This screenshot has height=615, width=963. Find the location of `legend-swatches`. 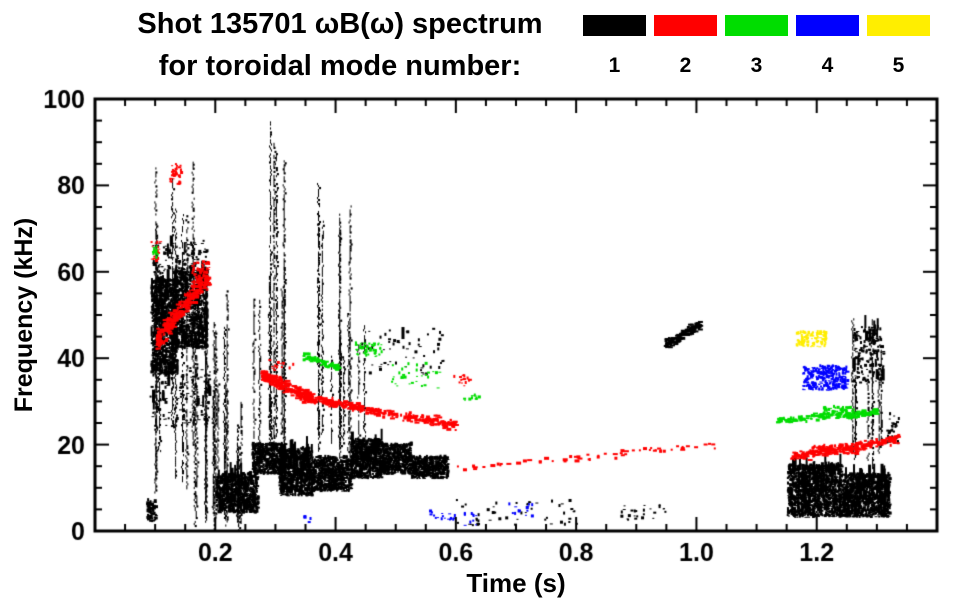

legend-swatches is located at coordinates (756, 25).